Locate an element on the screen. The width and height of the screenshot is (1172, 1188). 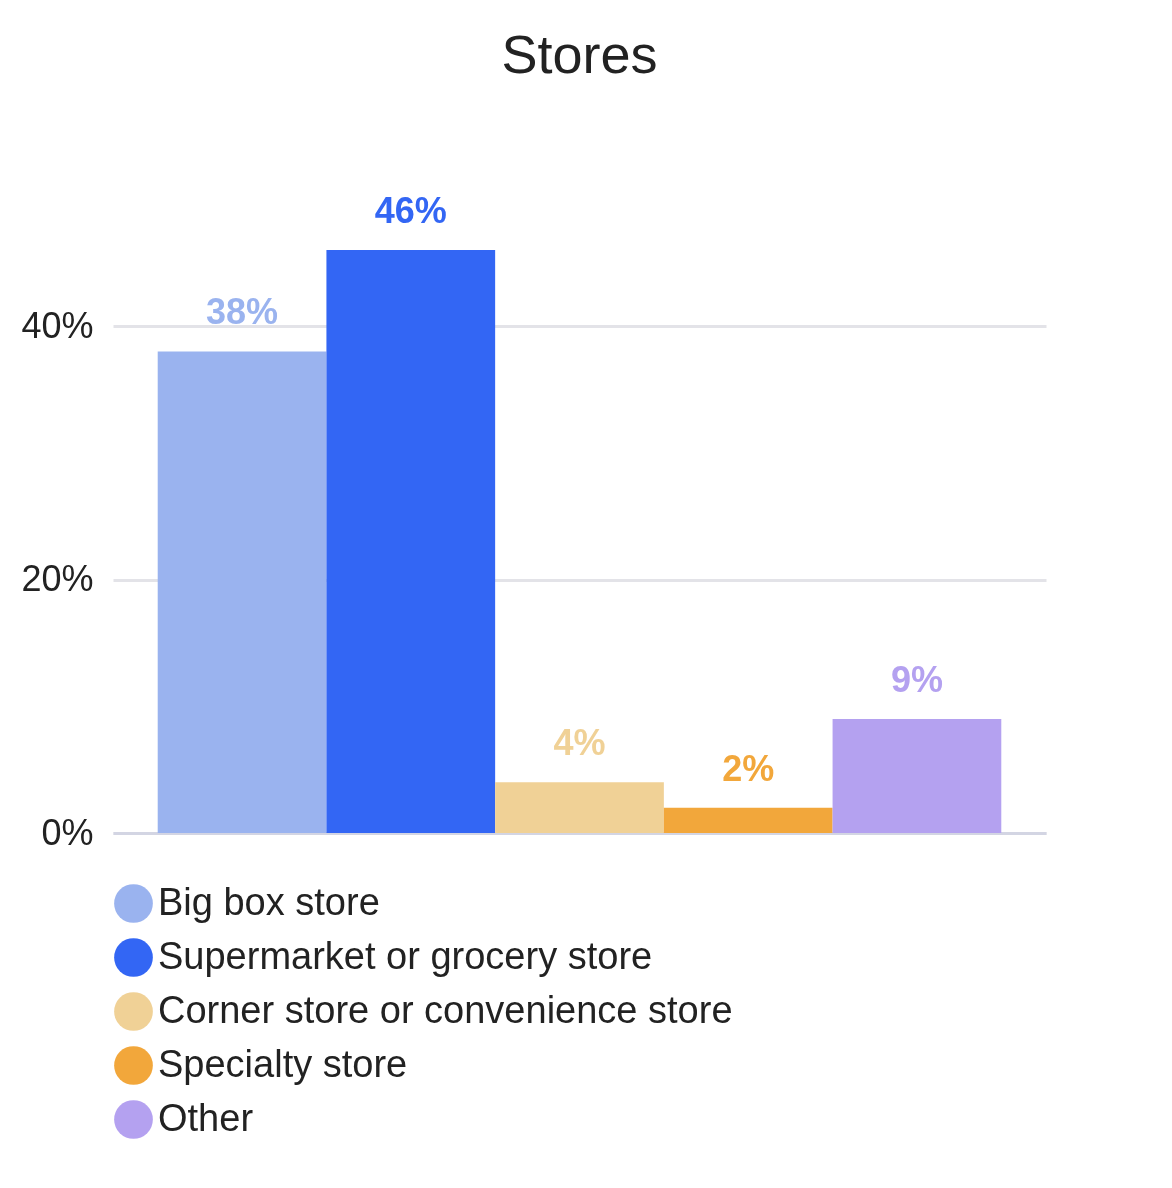
legend-label: Other is located at coordinates (206, 1117).